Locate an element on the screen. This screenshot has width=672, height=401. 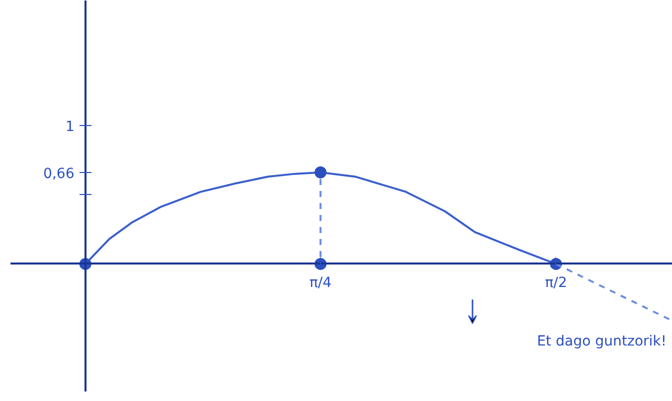
y-tick-label: 0,66 is located at coordinates (58, 174).